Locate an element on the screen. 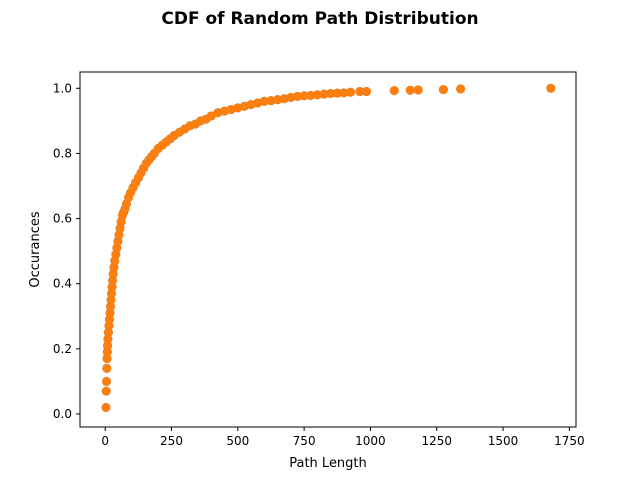 This screenshot has height=480, width=640. x-axis-label: Path Length is located at coordinates (328, 463).